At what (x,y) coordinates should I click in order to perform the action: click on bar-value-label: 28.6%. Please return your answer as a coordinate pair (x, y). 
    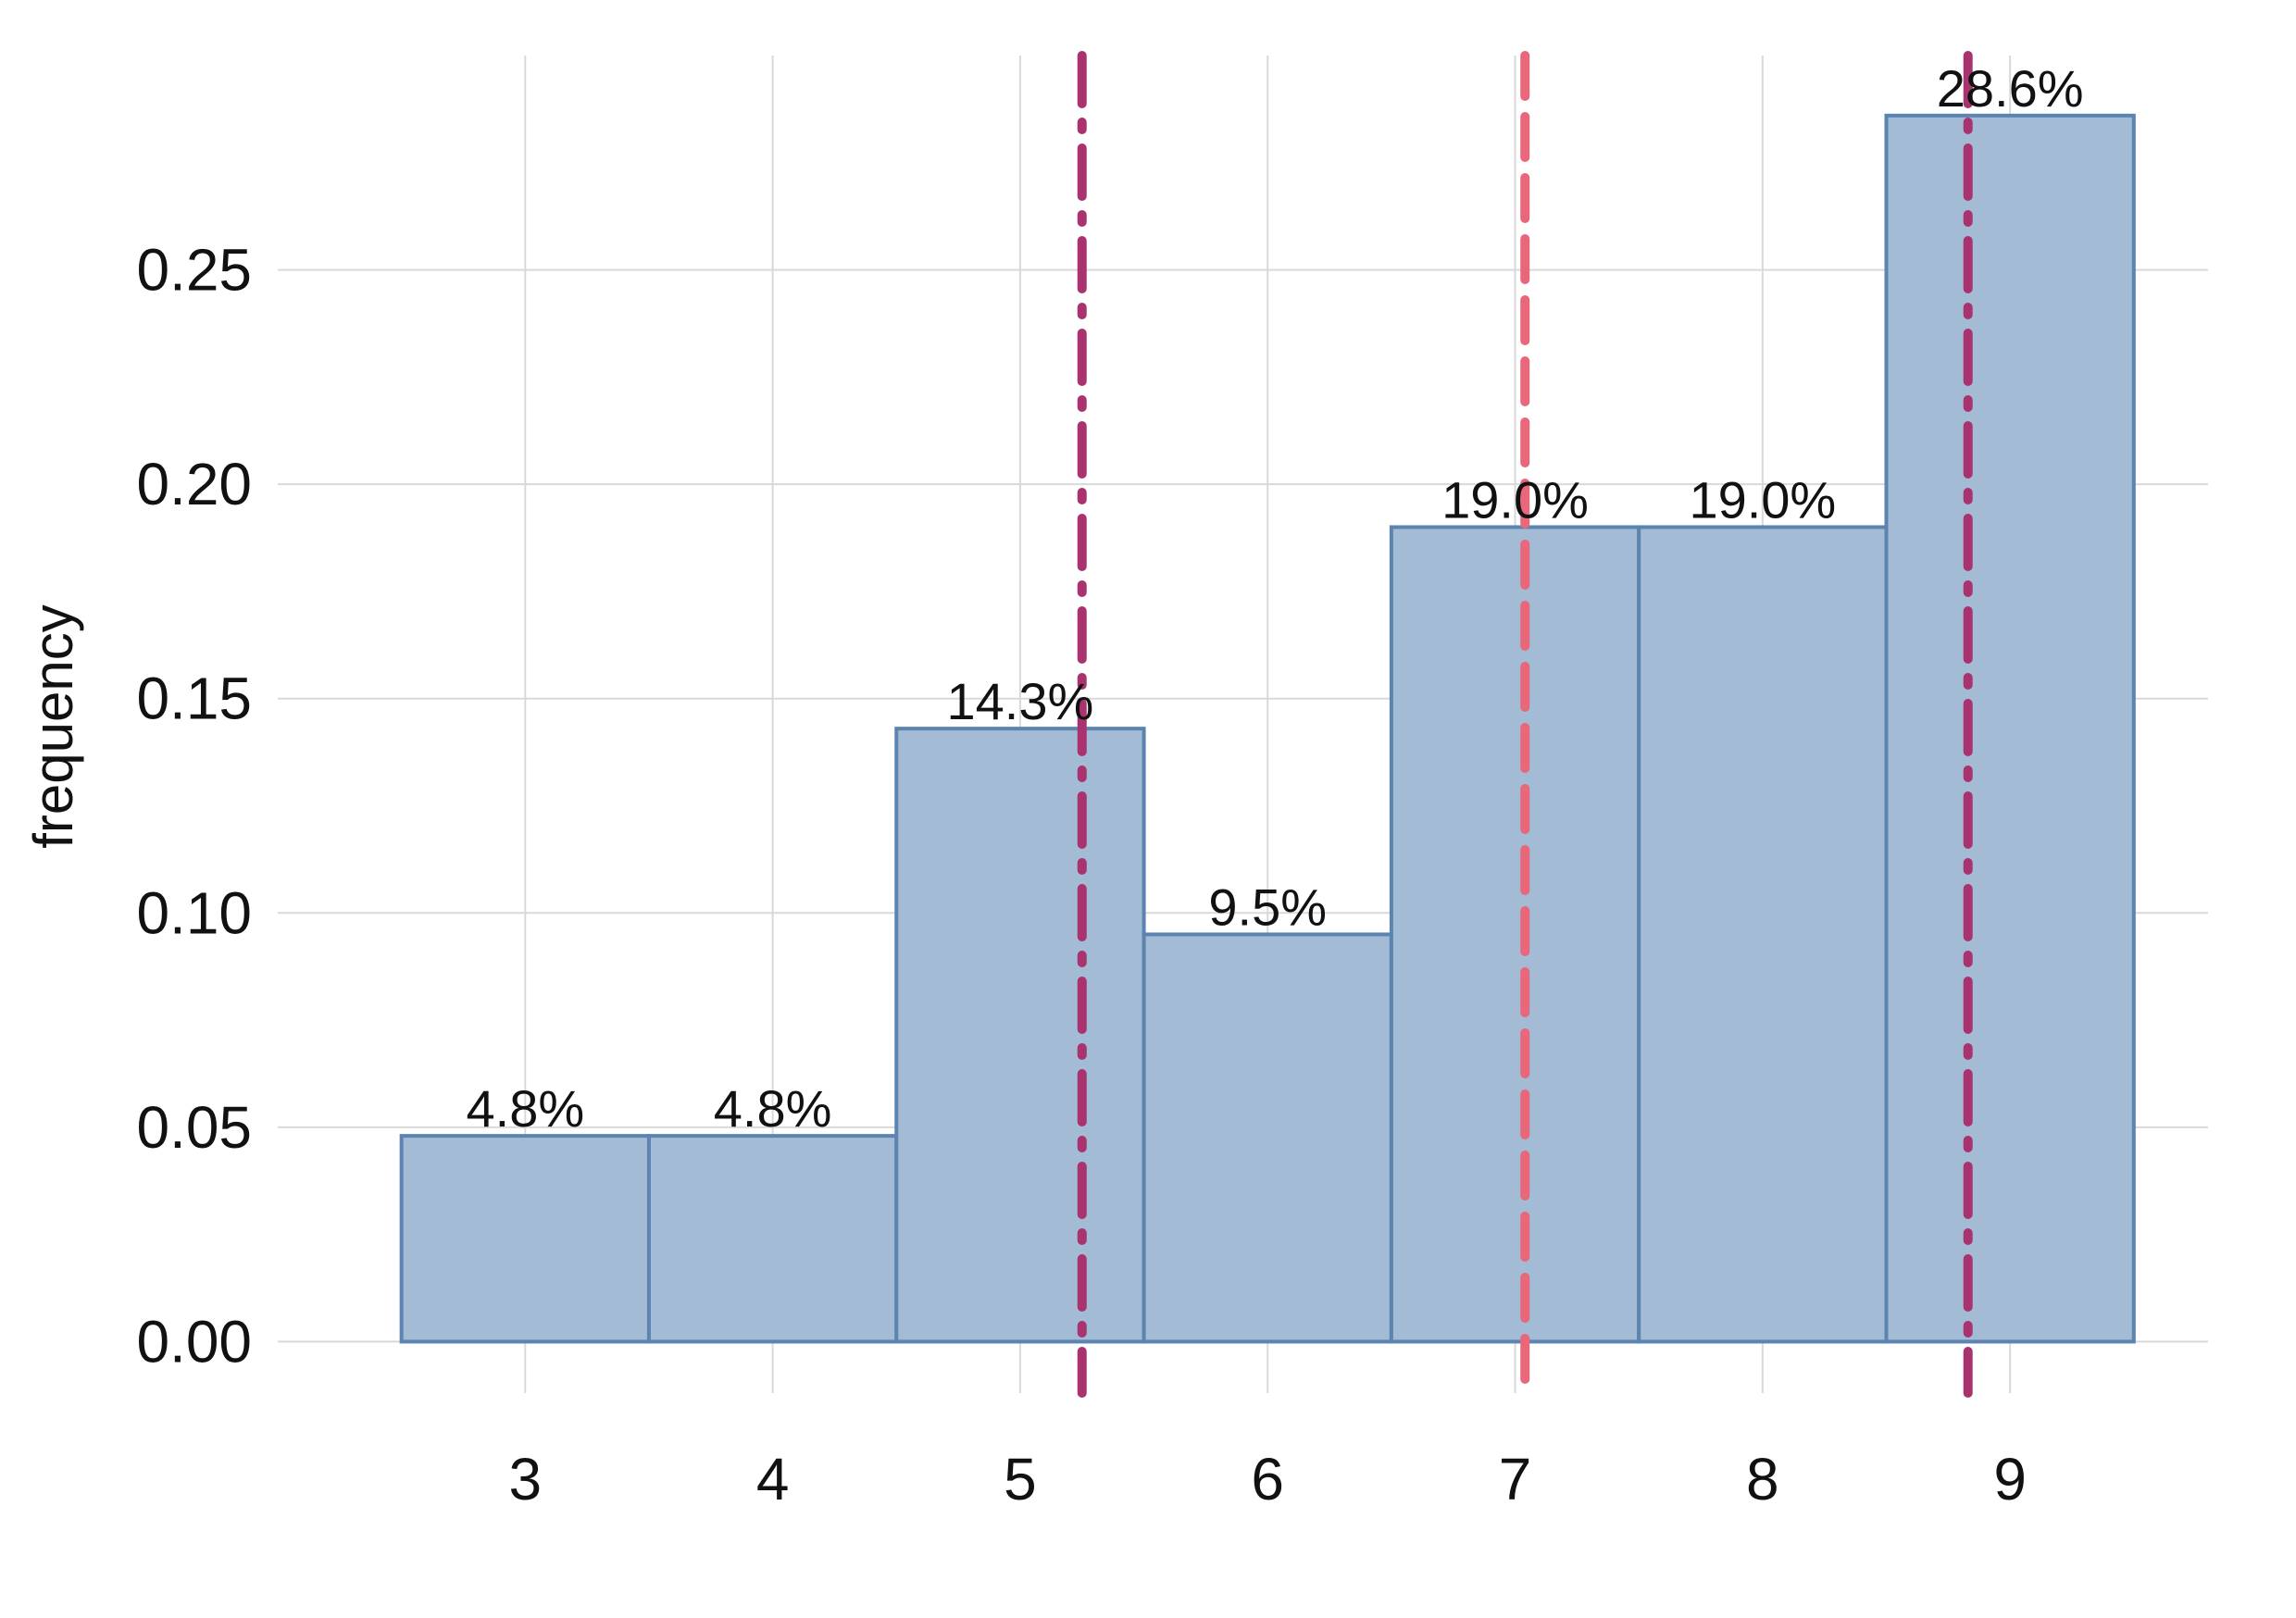
    Looking at the image, I should click on (2010, 88).